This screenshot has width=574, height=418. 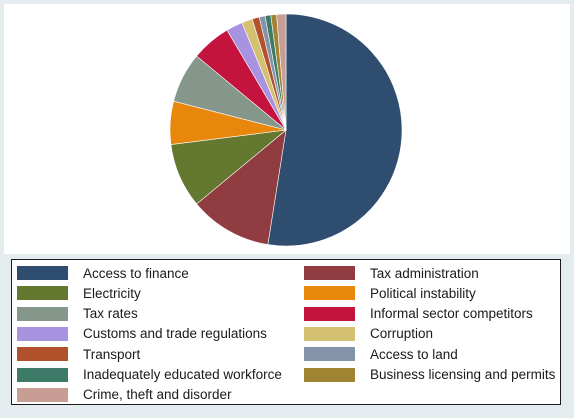 I want to click on legend-entry-11: Business licensing and permits, so click(x=429, y=375).